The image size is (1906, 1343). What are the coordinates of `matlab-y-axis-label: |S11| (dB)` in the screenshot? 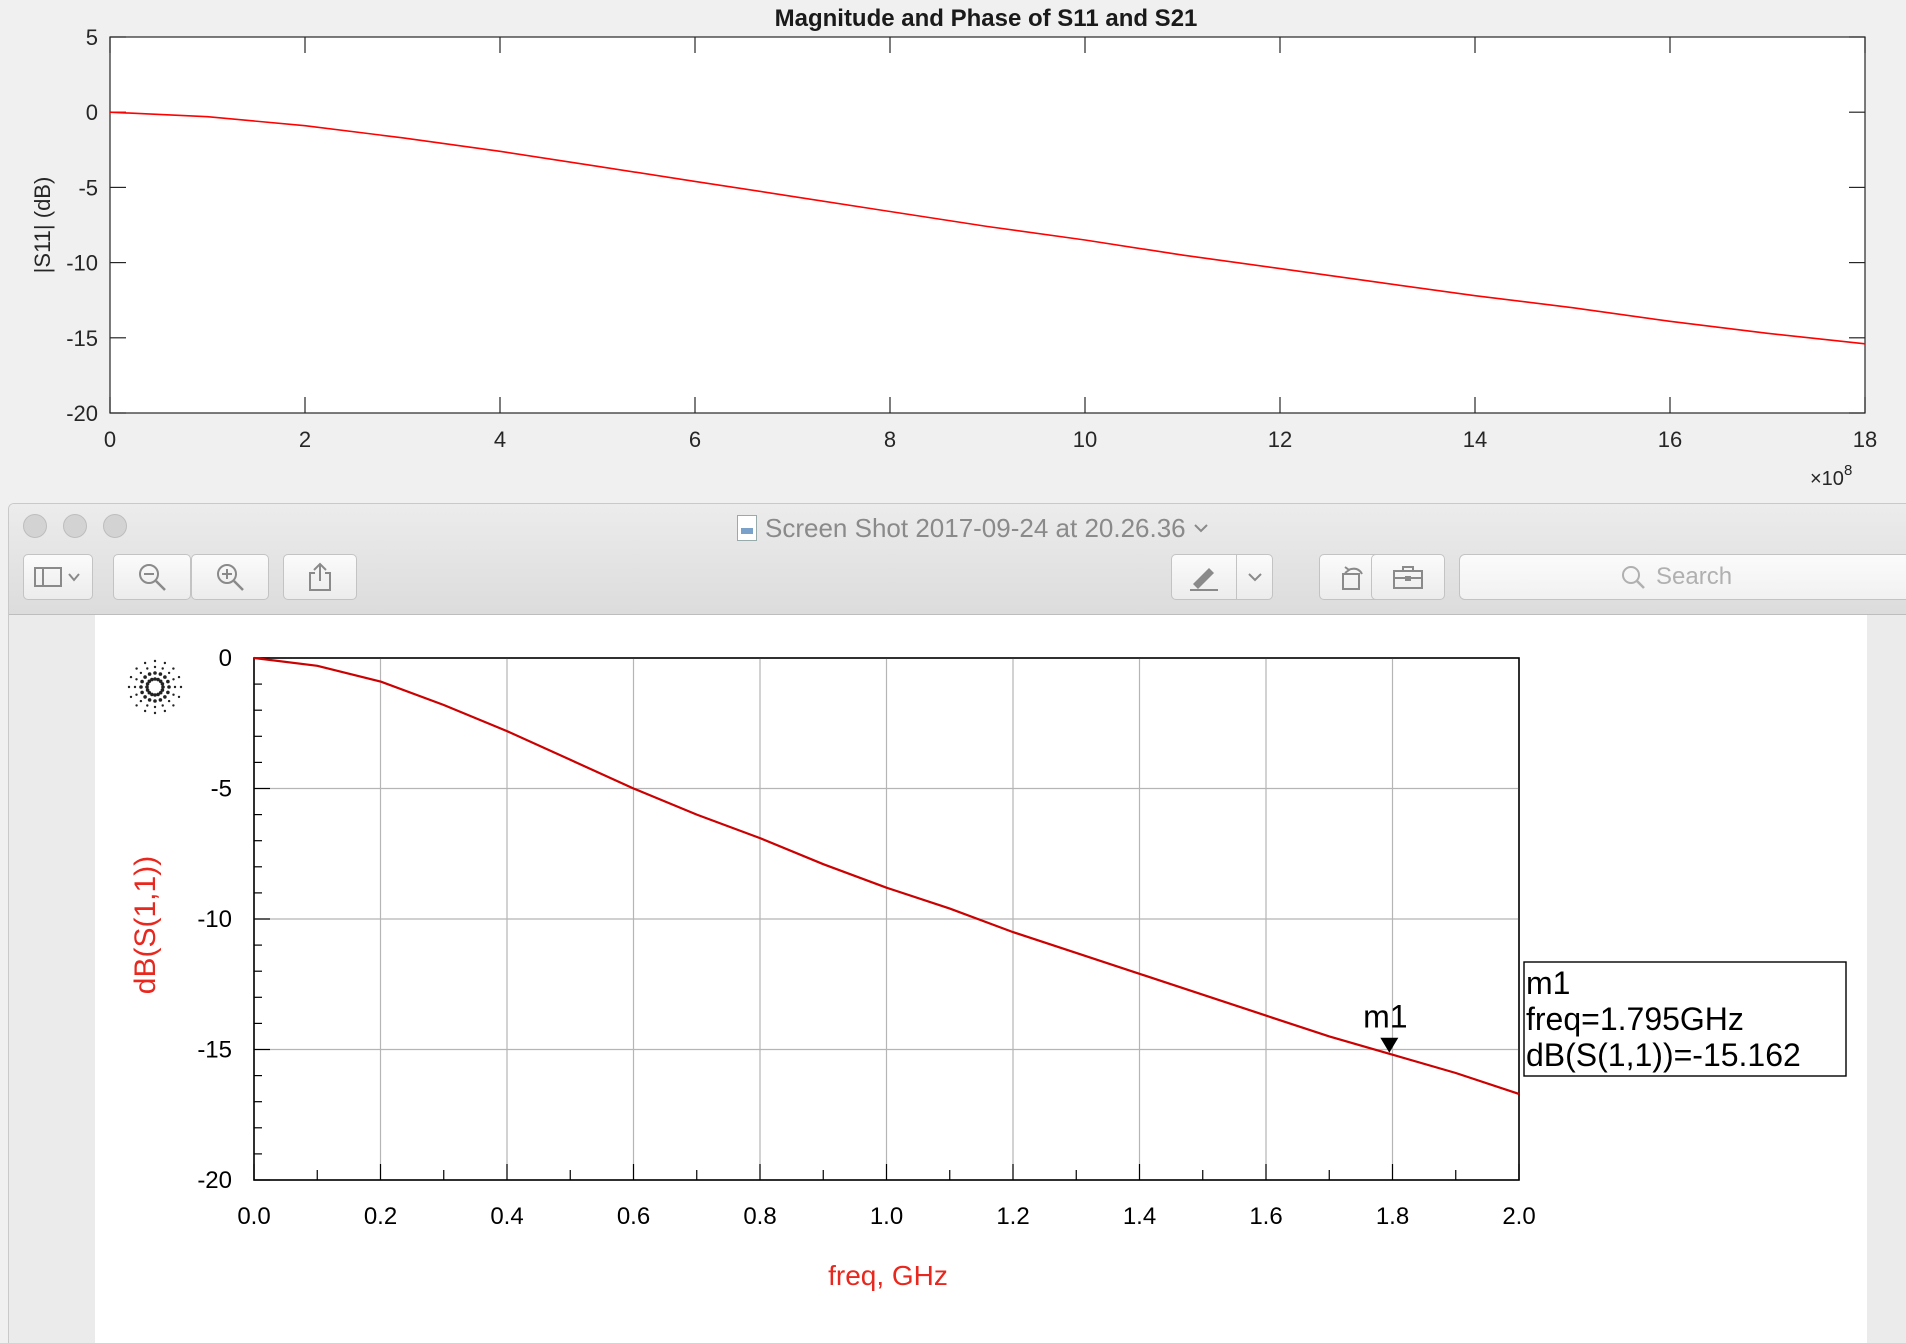 It's located at (42, 225).